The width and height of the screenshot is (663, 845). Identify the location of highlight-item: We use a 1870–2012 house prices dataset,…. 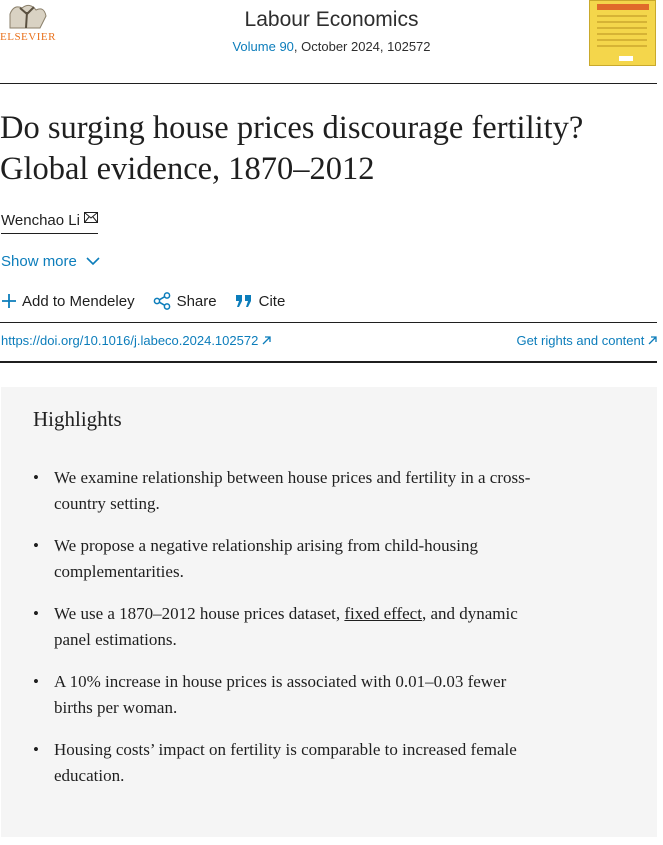
(283, 627).